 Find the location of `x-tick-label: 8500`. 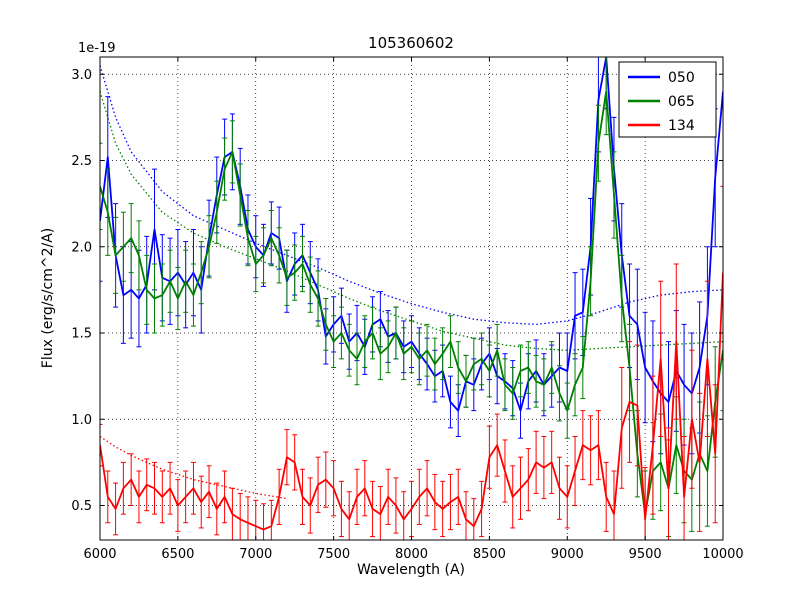

x-tick-label: 8500 is located at coordinates (489, 554).